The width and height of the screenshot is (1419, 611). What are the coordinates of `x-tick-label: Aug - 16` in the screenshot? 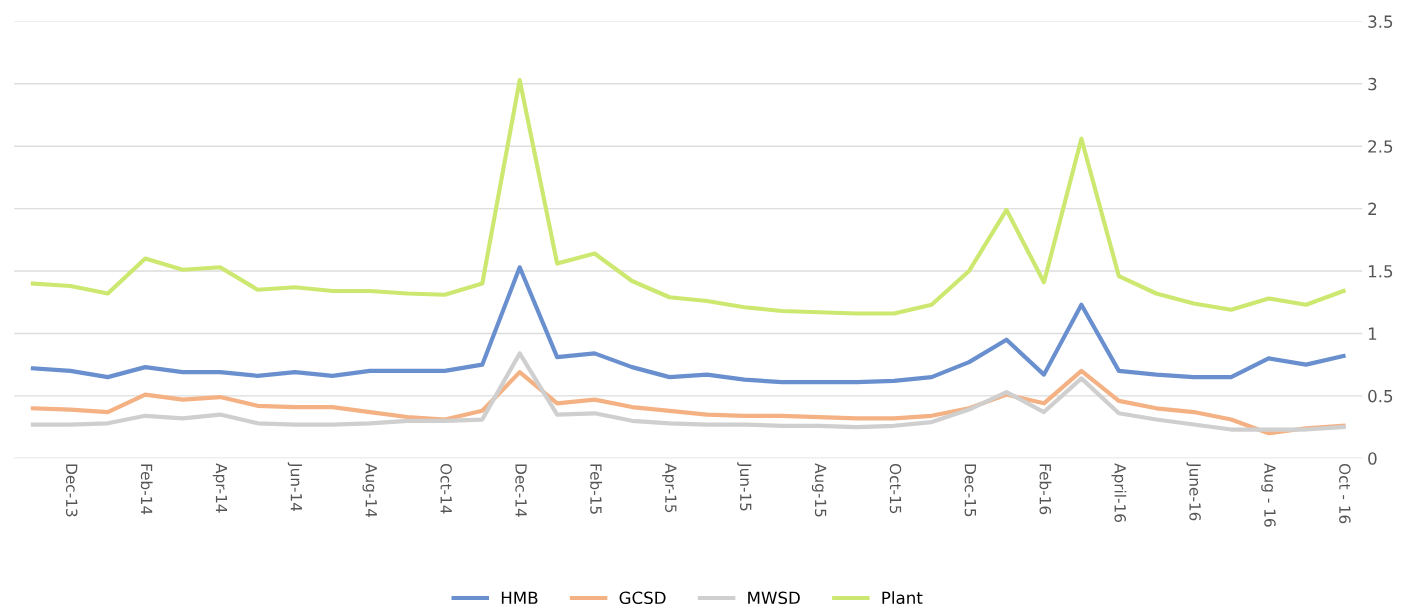 It's located at (1268, 495).